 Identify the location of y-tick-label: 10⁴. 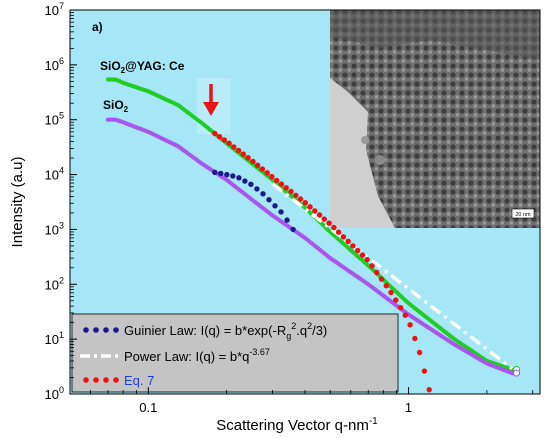
(54, 174).